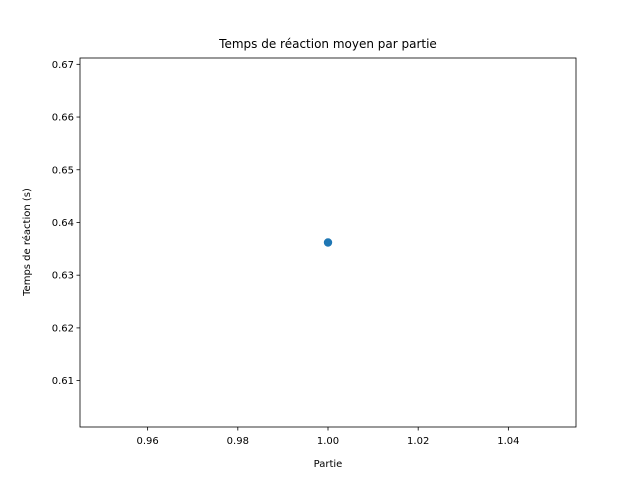 This screenshot has width=640, height=480. What do you see at coordinates (328, 464) in the screenshot?
I see `x-axis-label: Partie` at bounding box center [328, 464].